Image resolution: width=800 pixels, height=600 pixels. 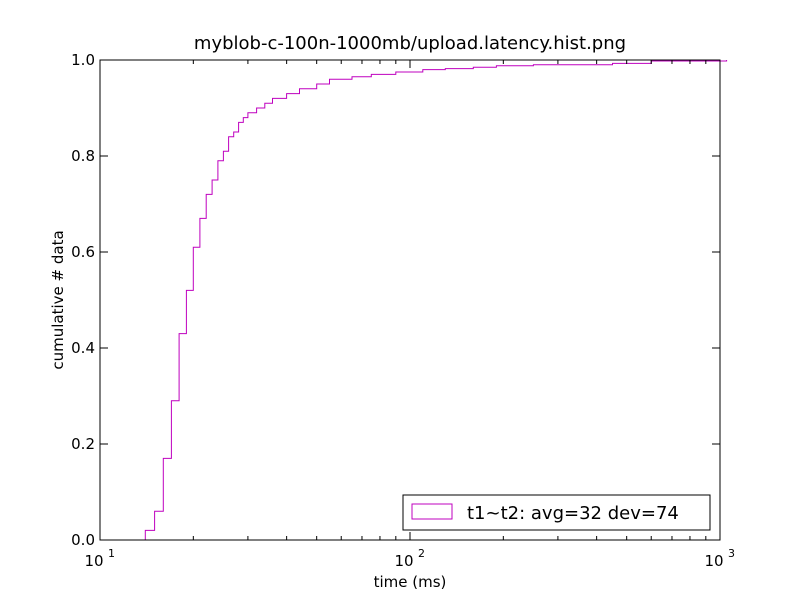 What do you see at coordinates (410, 582) in the screenshot?
I see `x-axis-label: time (ms)` at bounding box center [410, 582].